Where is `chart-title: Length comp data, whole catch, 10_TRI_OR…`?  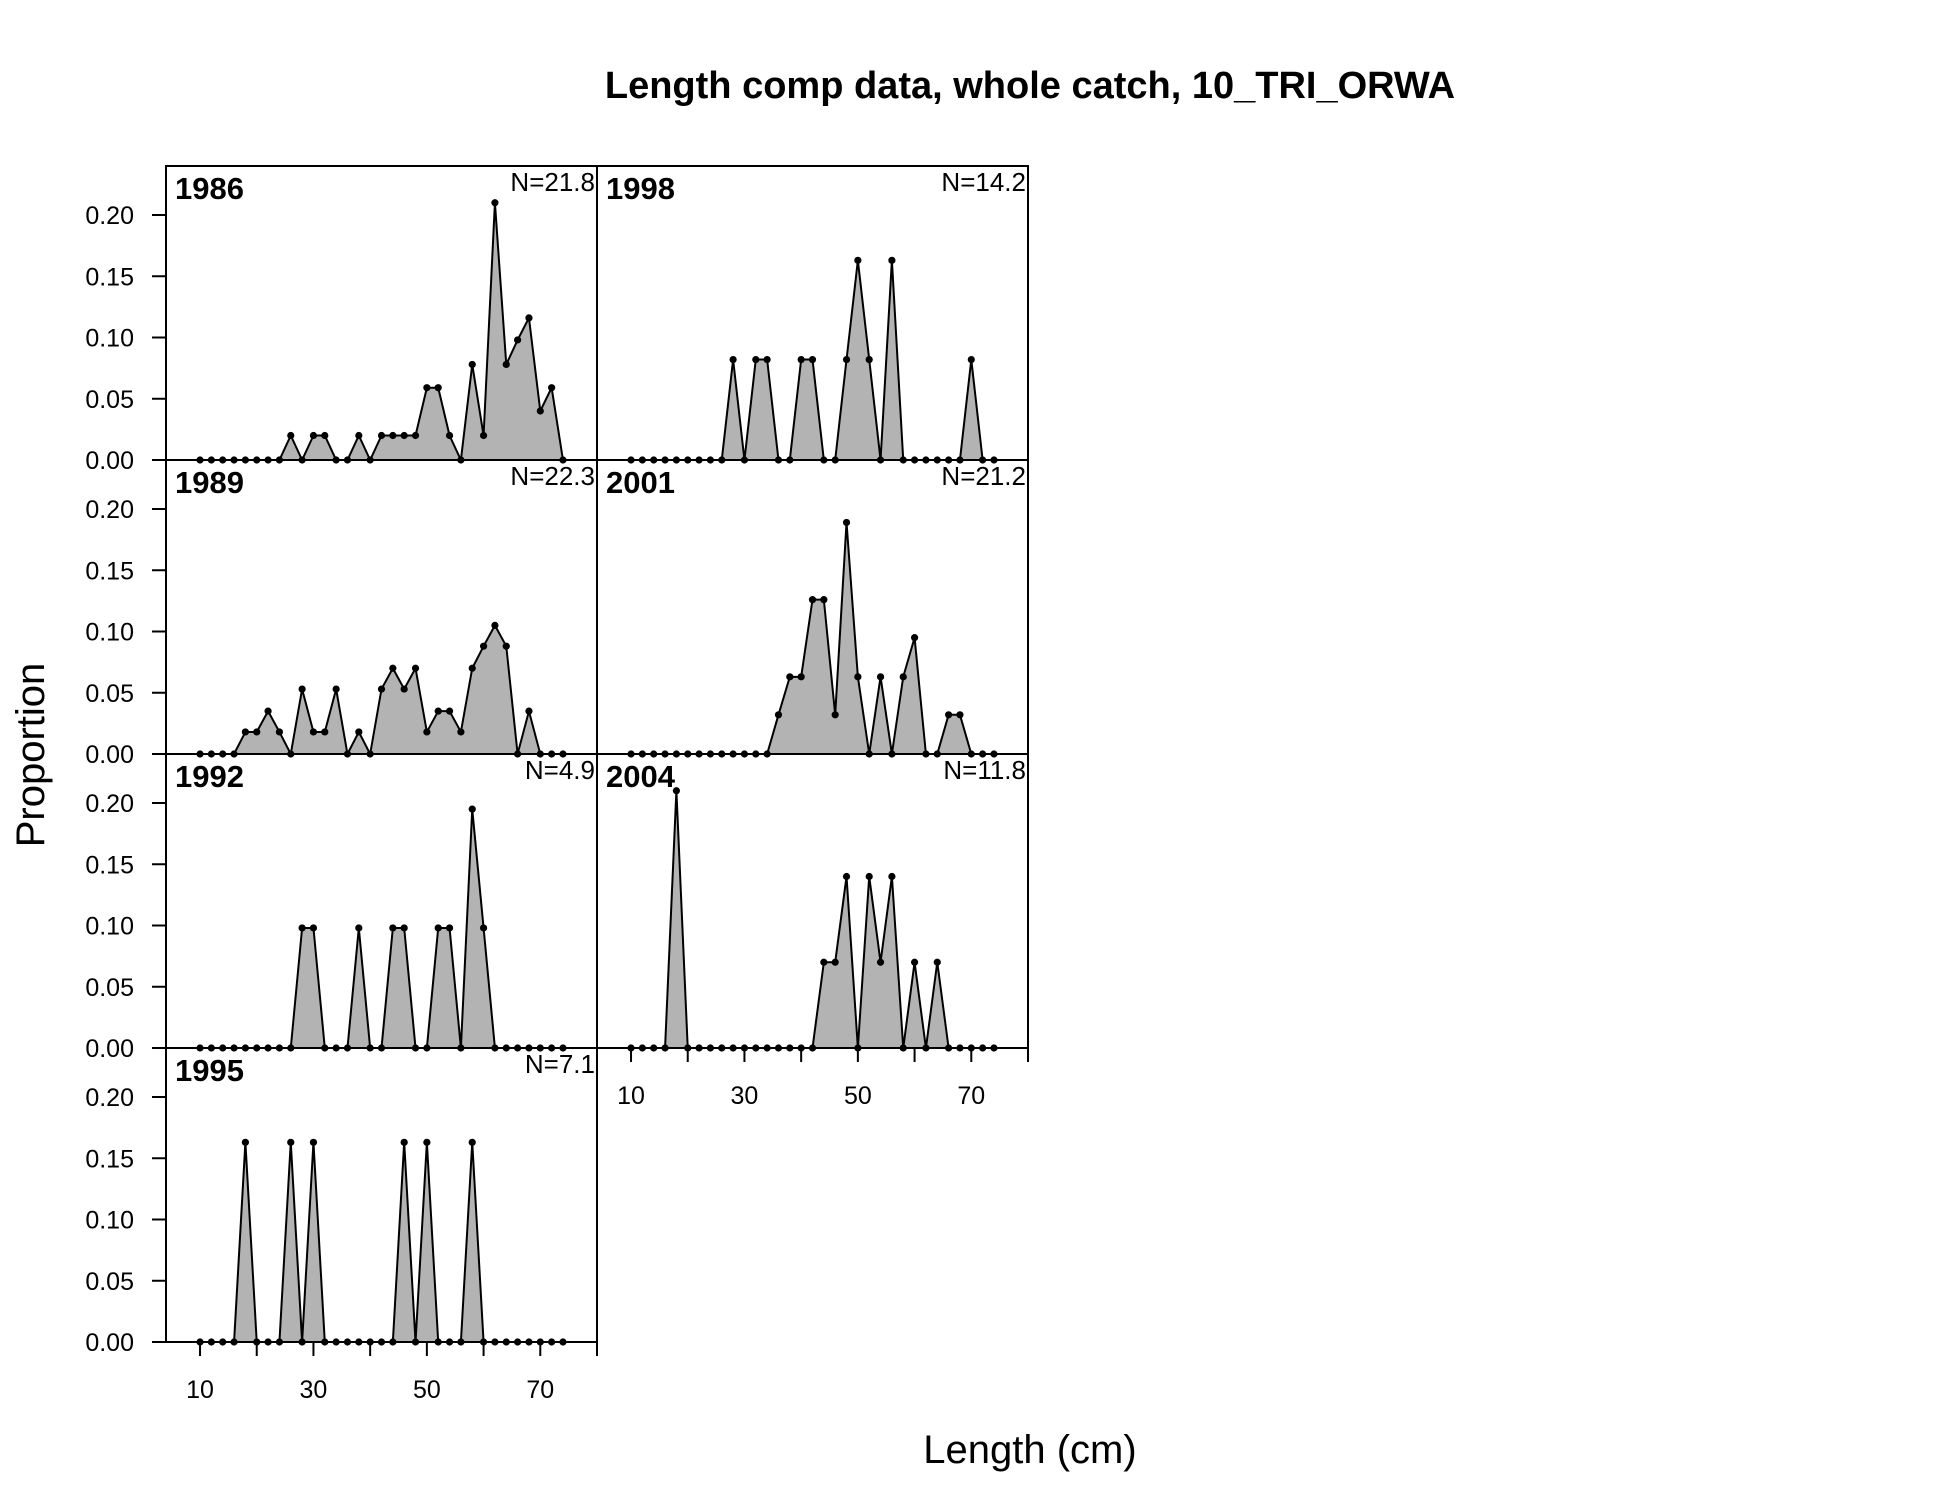
chart-title: Length comp data, whole catch, 10_TRI_OR… is located at coordinates (1030, 86).